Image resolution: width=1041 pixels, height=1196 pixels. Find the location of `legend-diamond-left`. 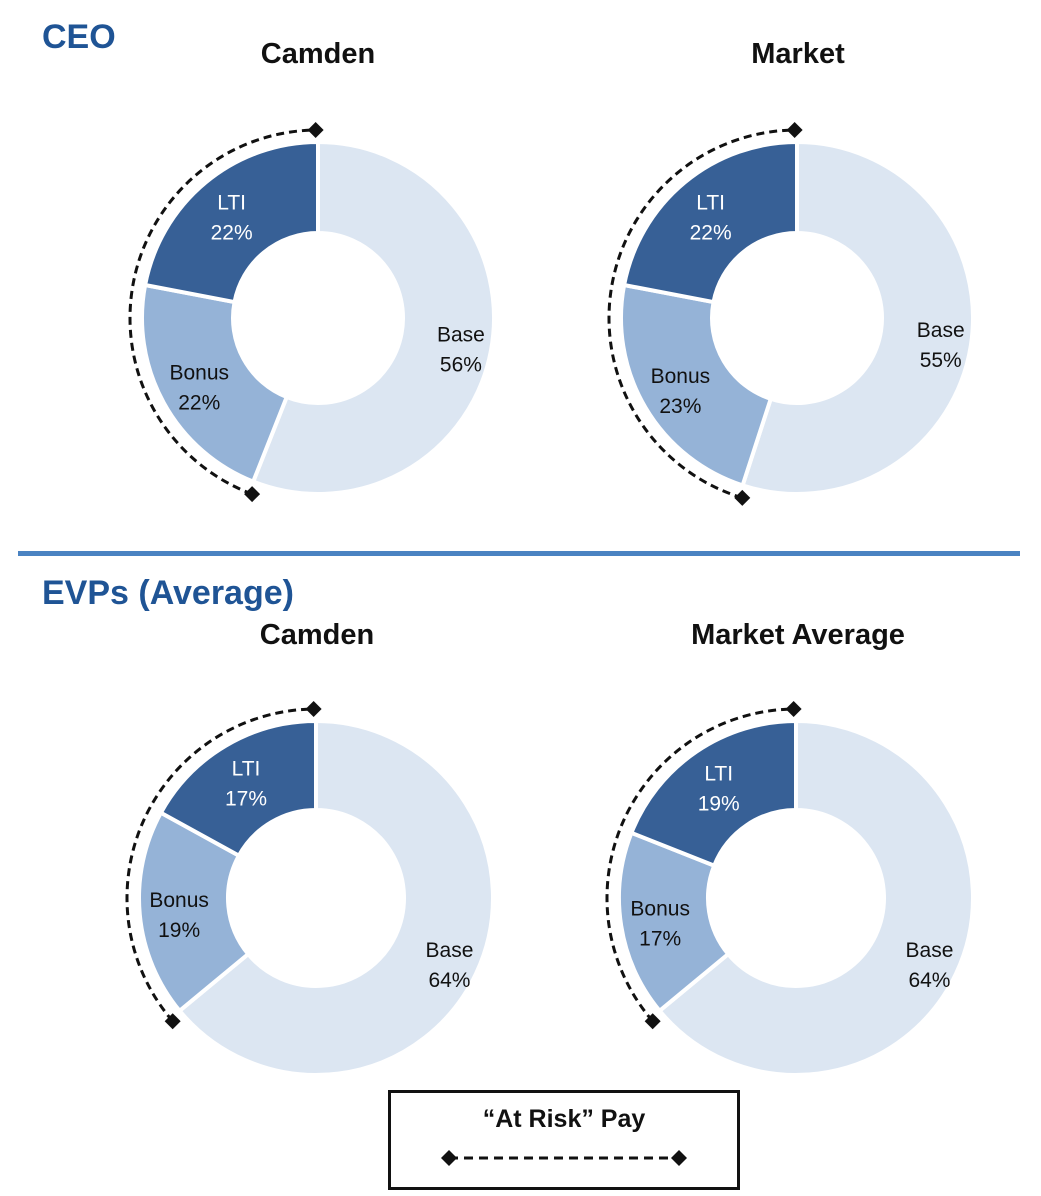

legend-diamond-left is located at coordinates (449, 1158).